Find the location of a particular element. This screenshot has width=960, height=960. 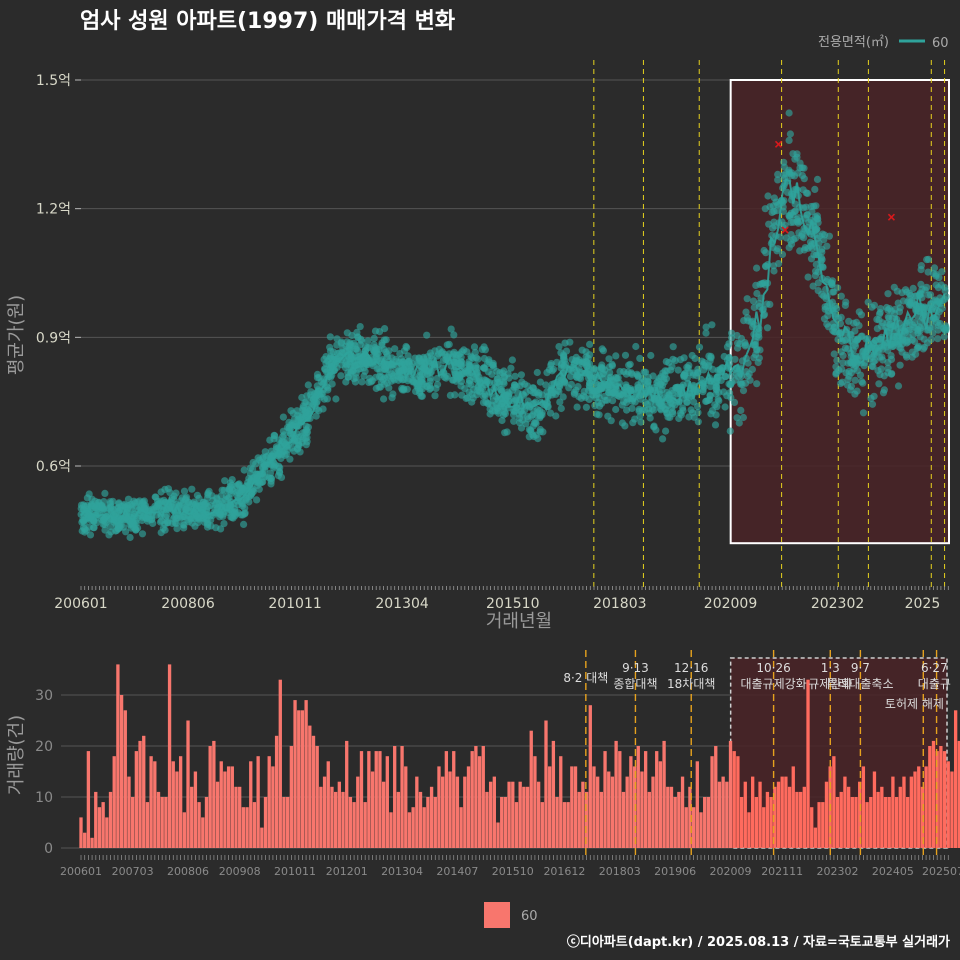

policy-annotation: 12·16 is located at coordinates (691, 668).